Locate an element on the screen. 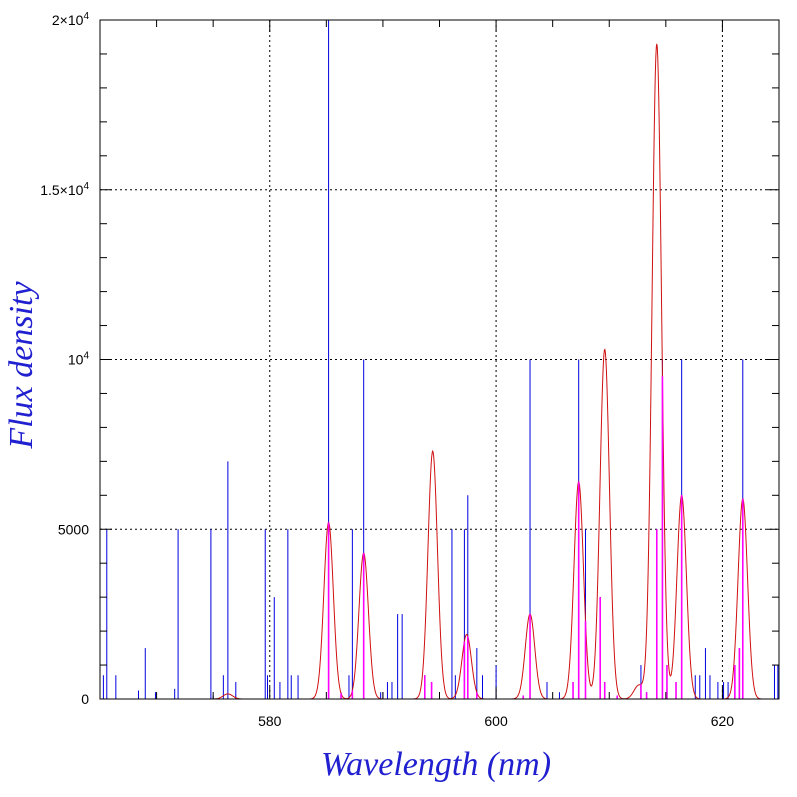  y-tick-label: 1.5×10⁴ is located at coordinates (64, 189).